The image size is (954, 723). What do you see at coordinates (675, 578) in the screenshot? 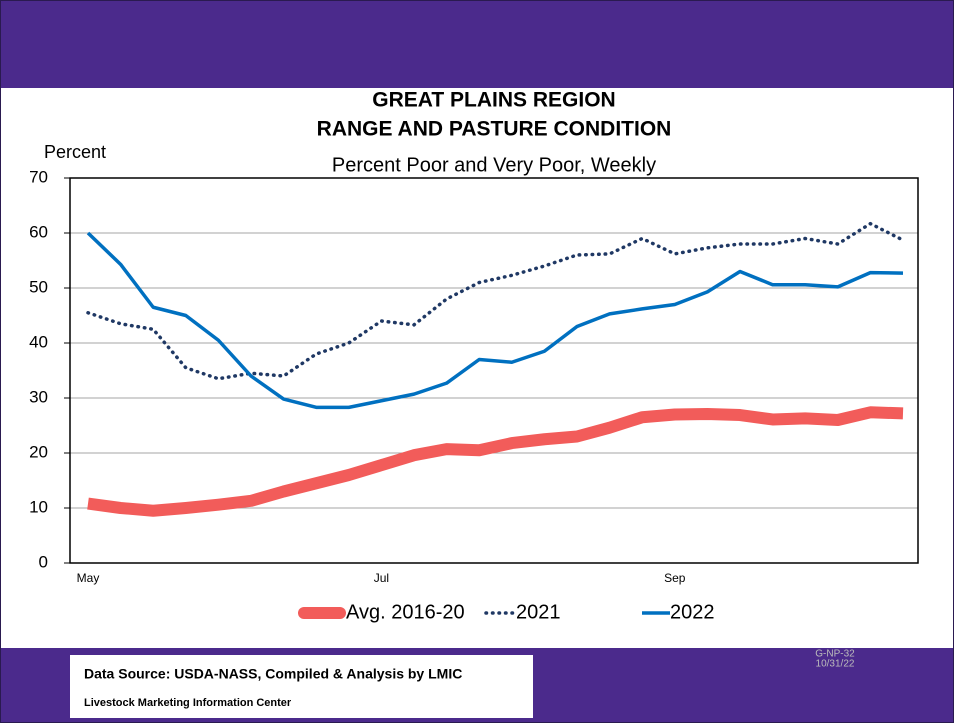
I see `x-tick-label: Sep` at bounding box center [675, 578].